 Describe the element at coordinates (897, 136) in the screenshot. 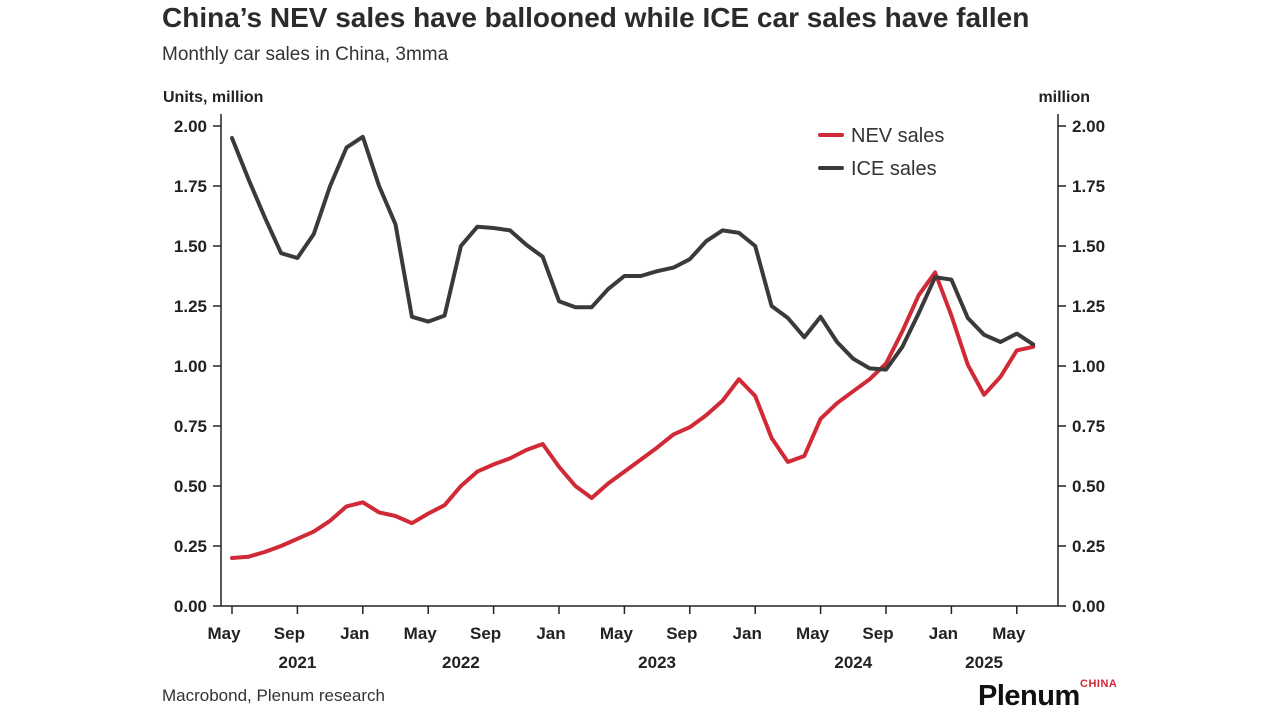

I see `legend-label: NEV sales` at that location.